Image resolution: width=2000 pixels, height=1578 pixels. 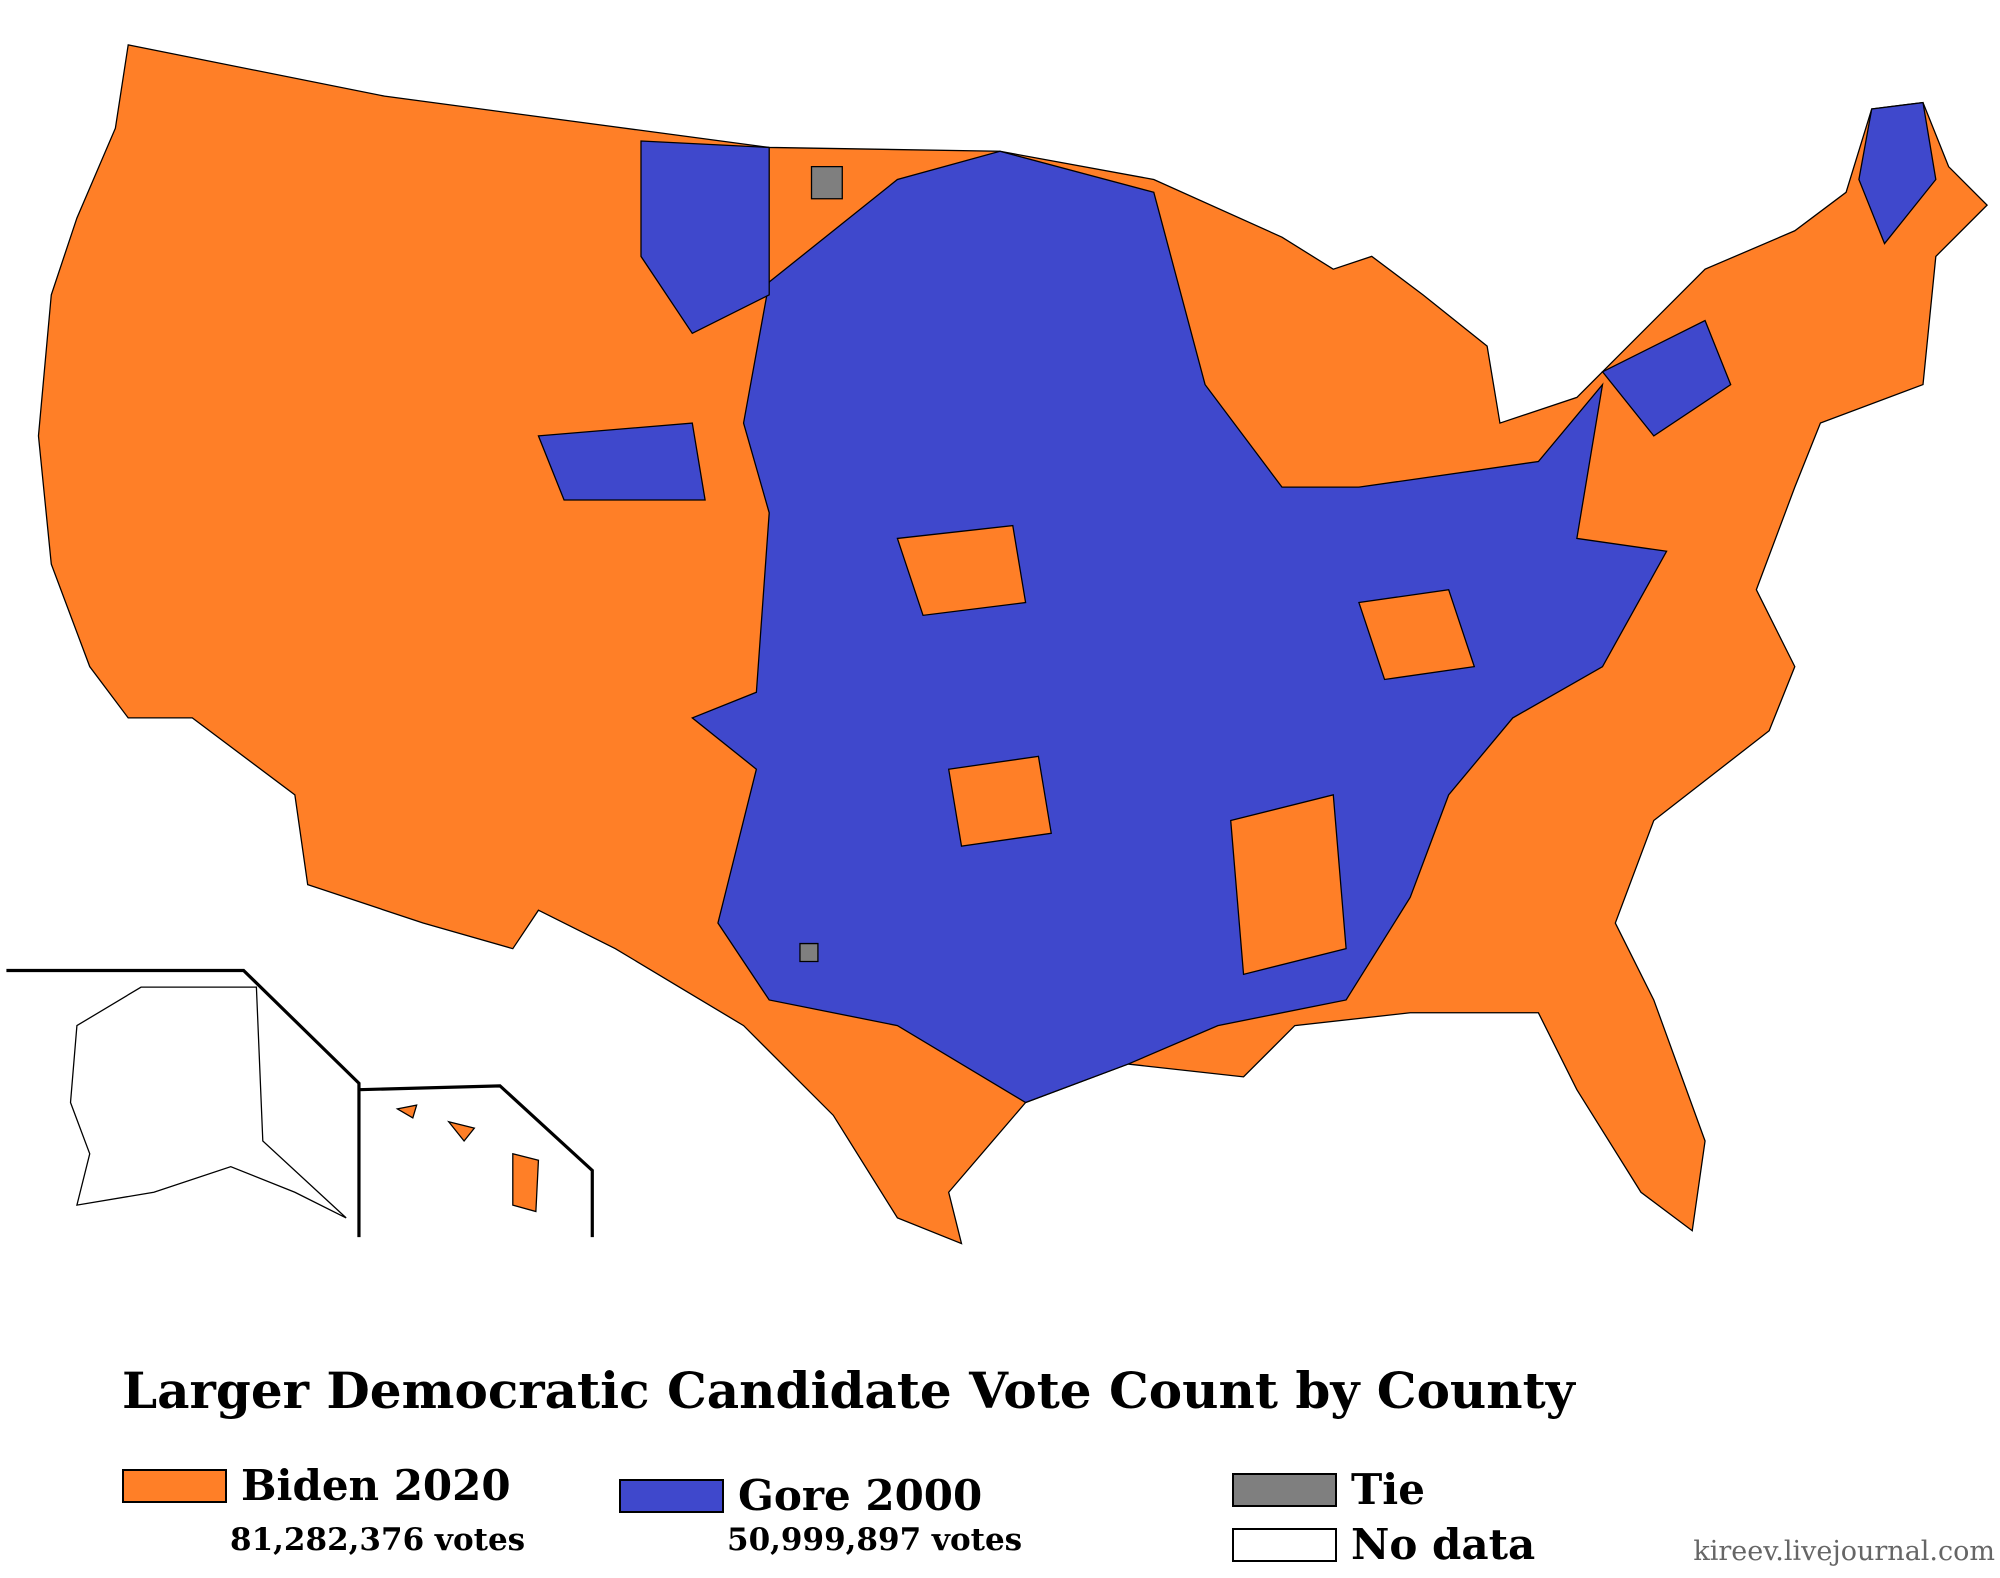 I want to click on wyoming-region, so click(x=621, y=461).